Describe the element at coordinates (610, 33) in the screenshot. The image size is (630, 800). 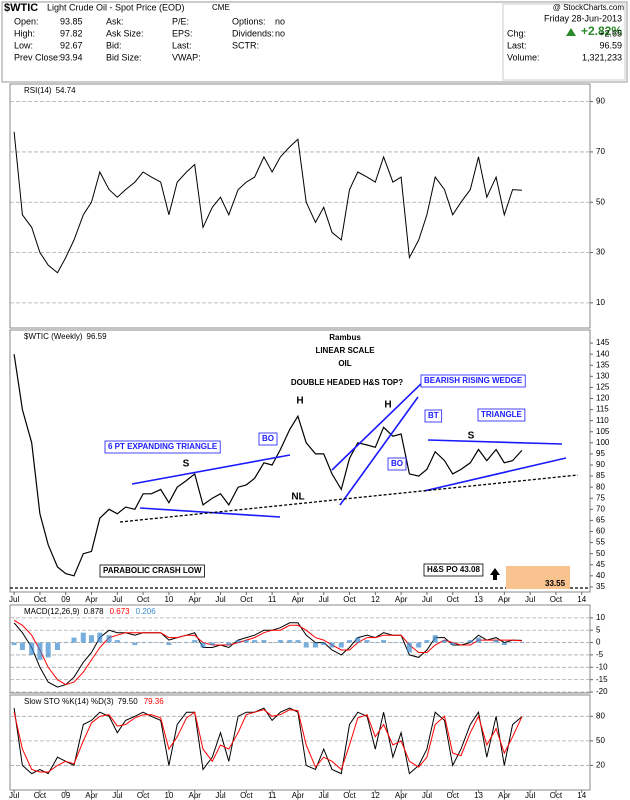
I see `quote-value: +2.65` at that location.